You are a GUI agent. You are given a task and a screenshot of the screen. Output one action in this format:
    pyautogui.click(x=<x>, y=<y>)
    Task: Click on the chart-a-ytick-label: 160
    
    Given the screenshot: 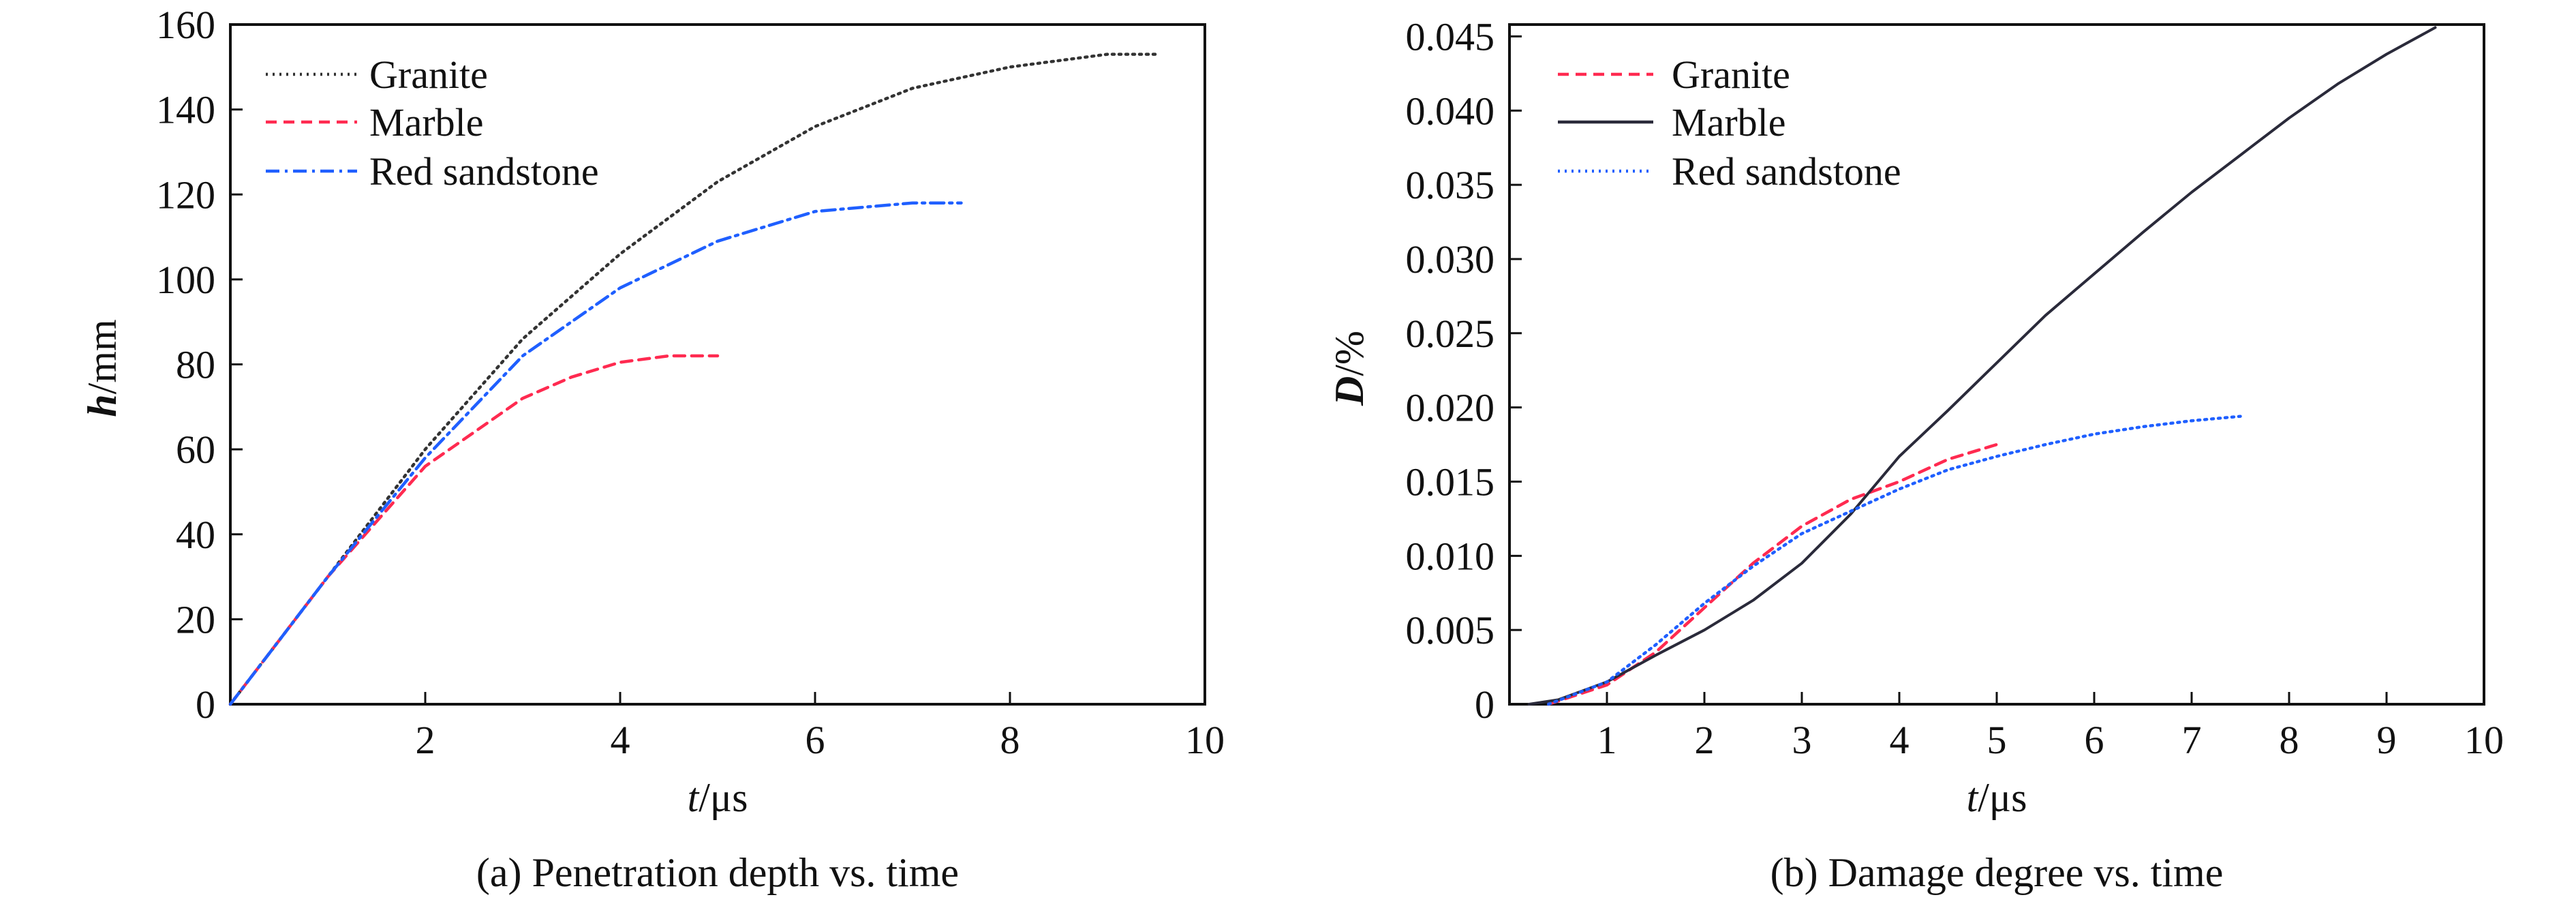 What is the action you would take?
    pyautogui.click(x=185, y=25)
    